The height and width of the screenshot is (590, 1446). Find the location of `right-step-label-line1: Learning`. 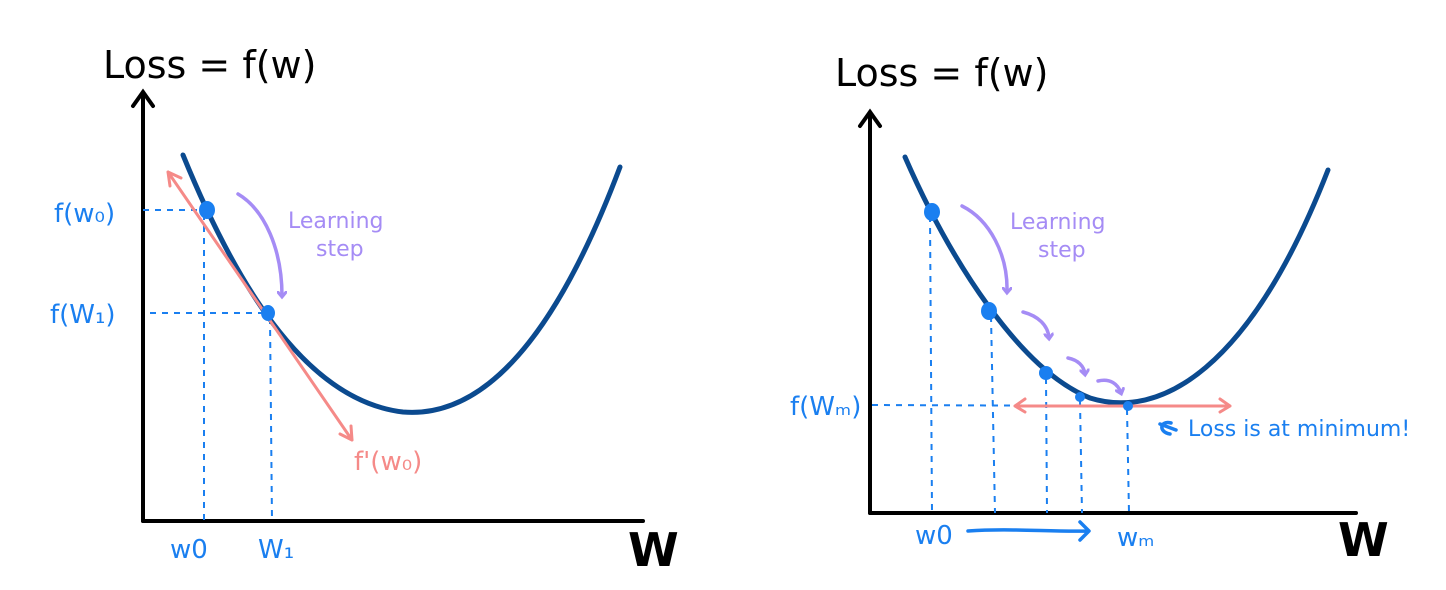

right-step-label-line1: Learning is located at coordinates (1058, 222).